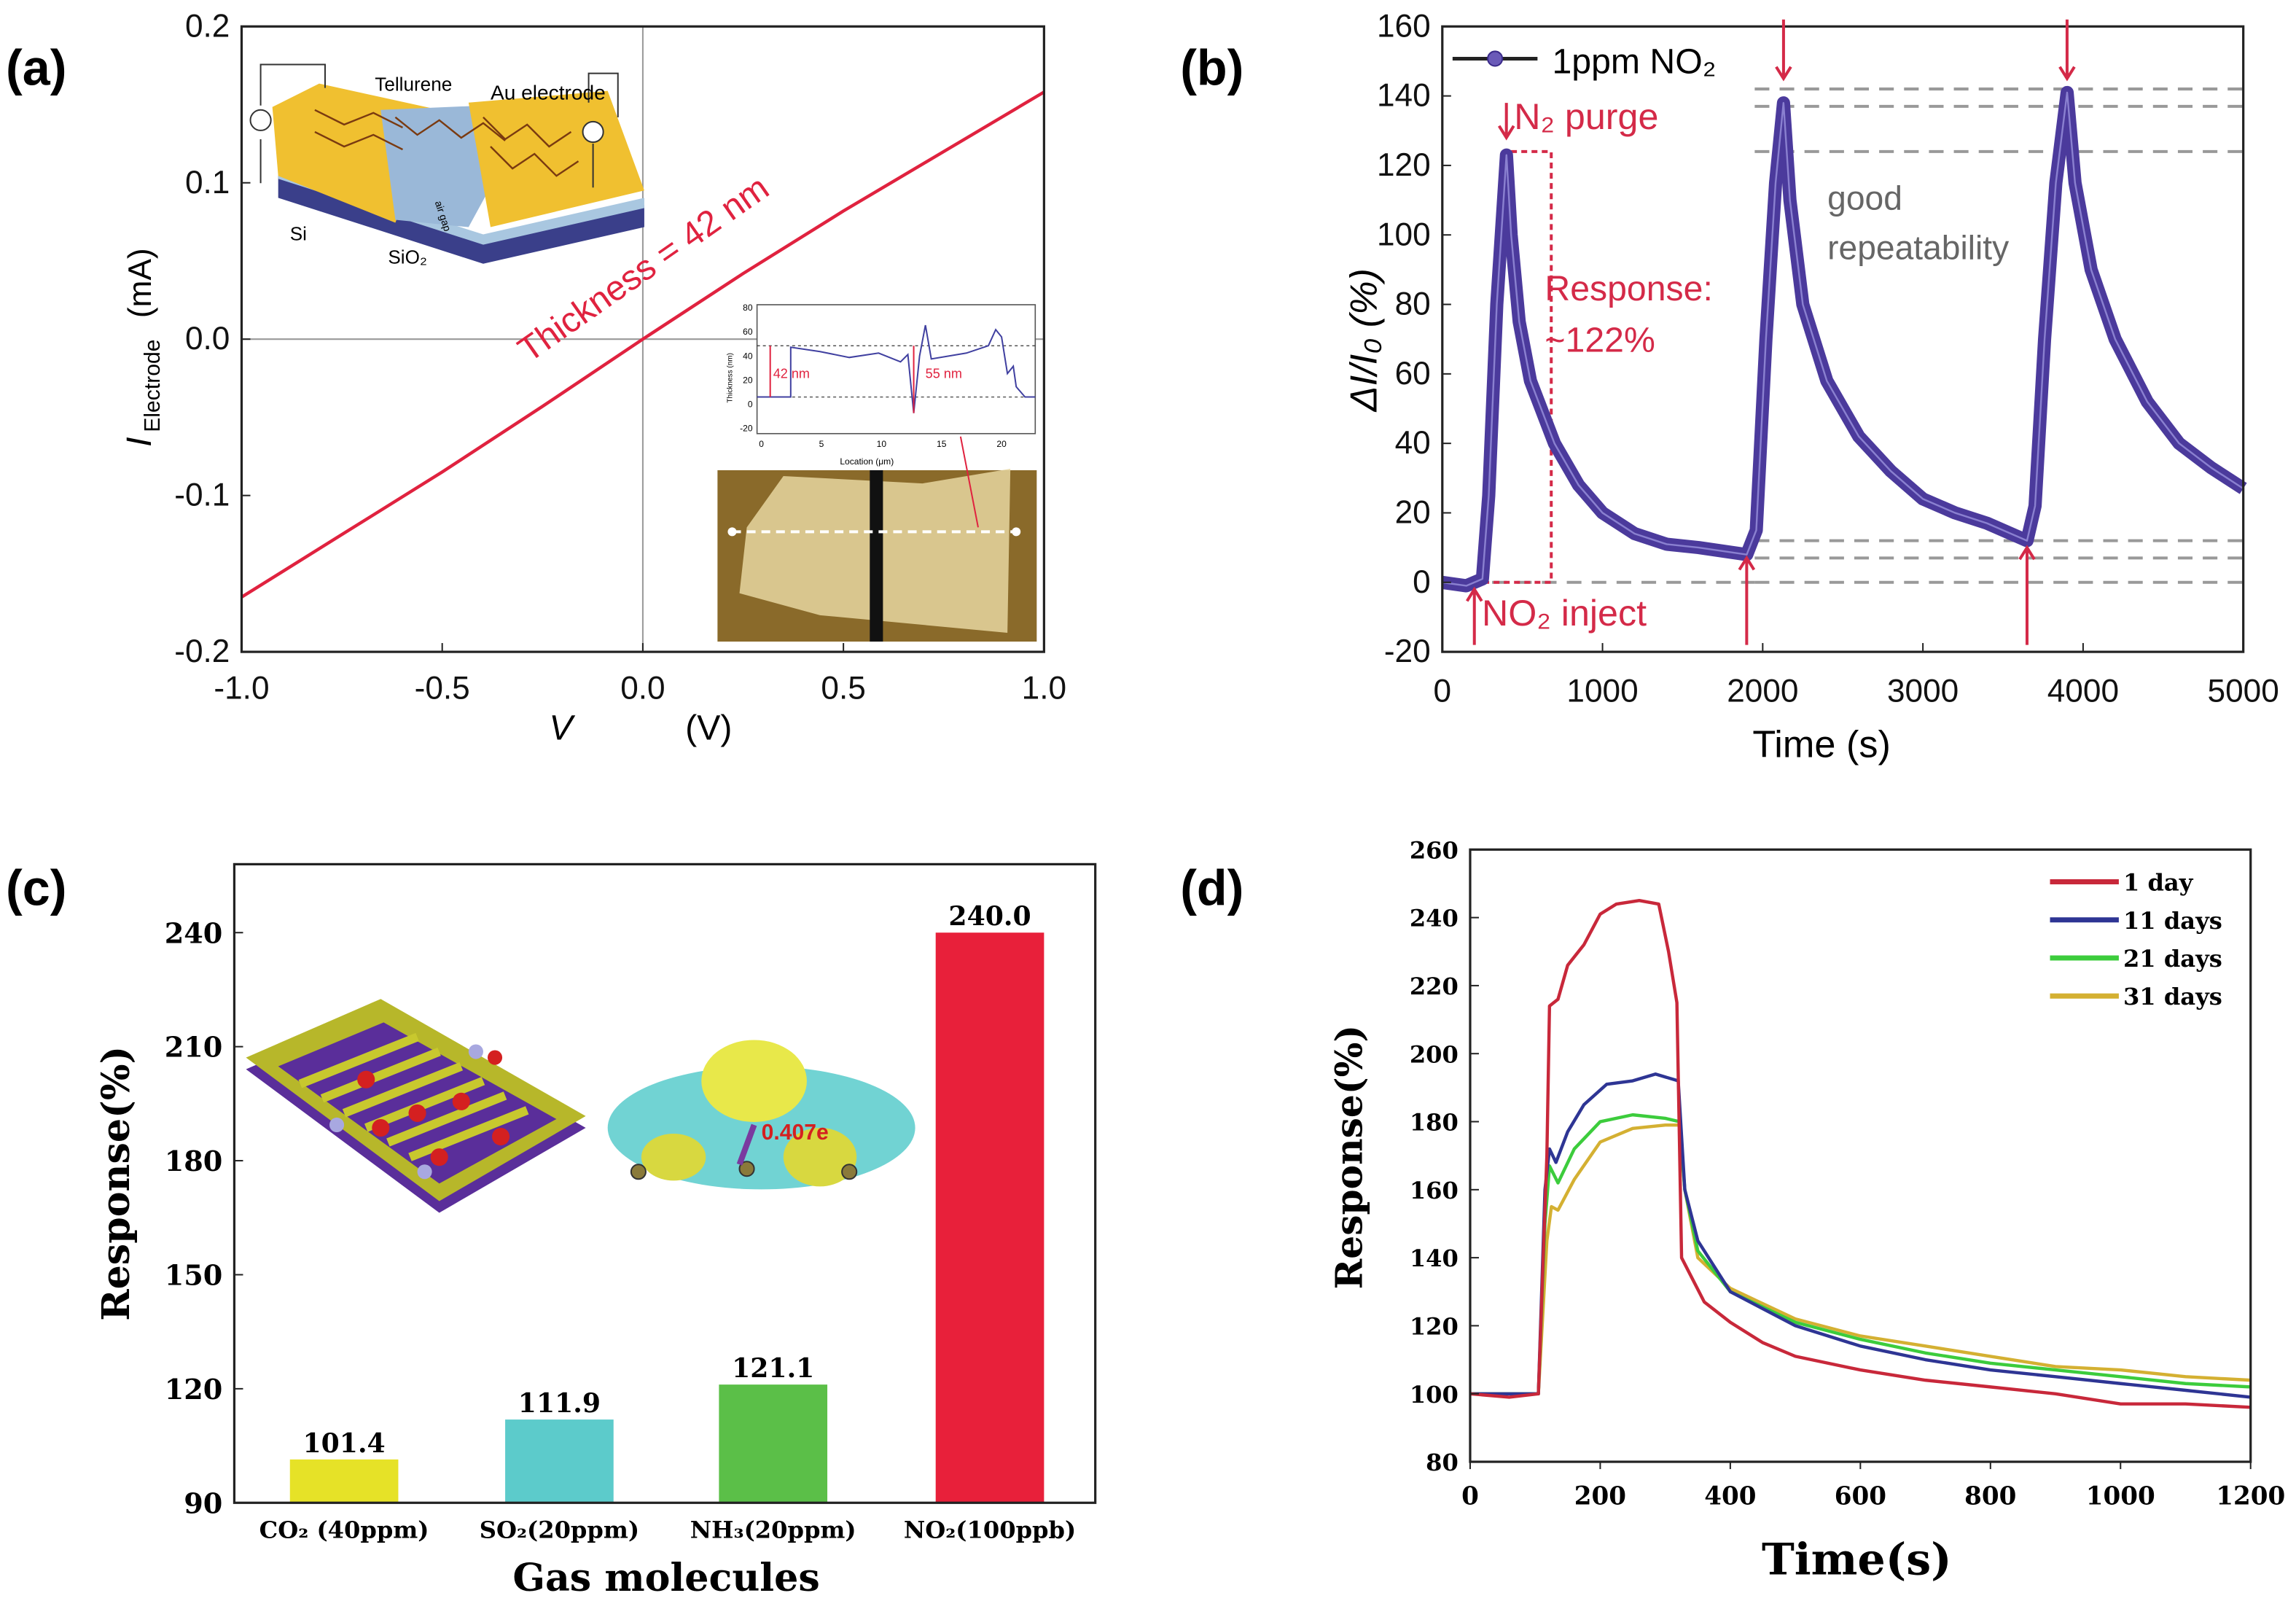 The height and width of the screenshot is (1601, 2296). I want to click on x-category-label: SO₂(20ppm), so click(559, 1529).